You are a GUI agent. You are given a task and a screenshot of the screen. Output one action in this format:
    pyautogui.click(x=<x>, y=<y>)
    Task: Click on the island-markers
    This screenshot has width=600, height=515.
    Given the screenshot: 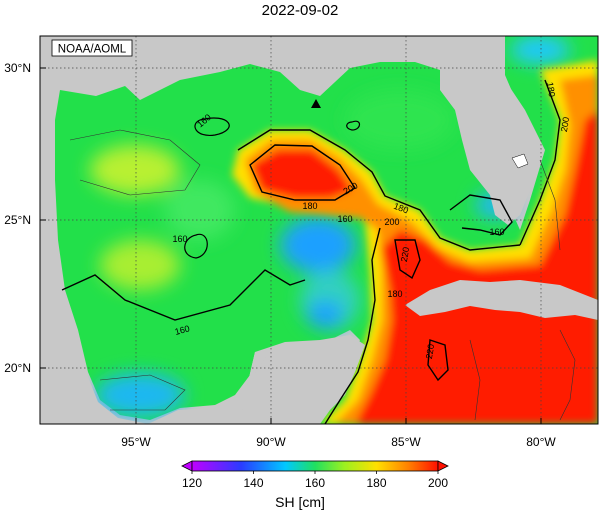 What is the action you would take?
    pyautogui.click(x=520, y=161)
    